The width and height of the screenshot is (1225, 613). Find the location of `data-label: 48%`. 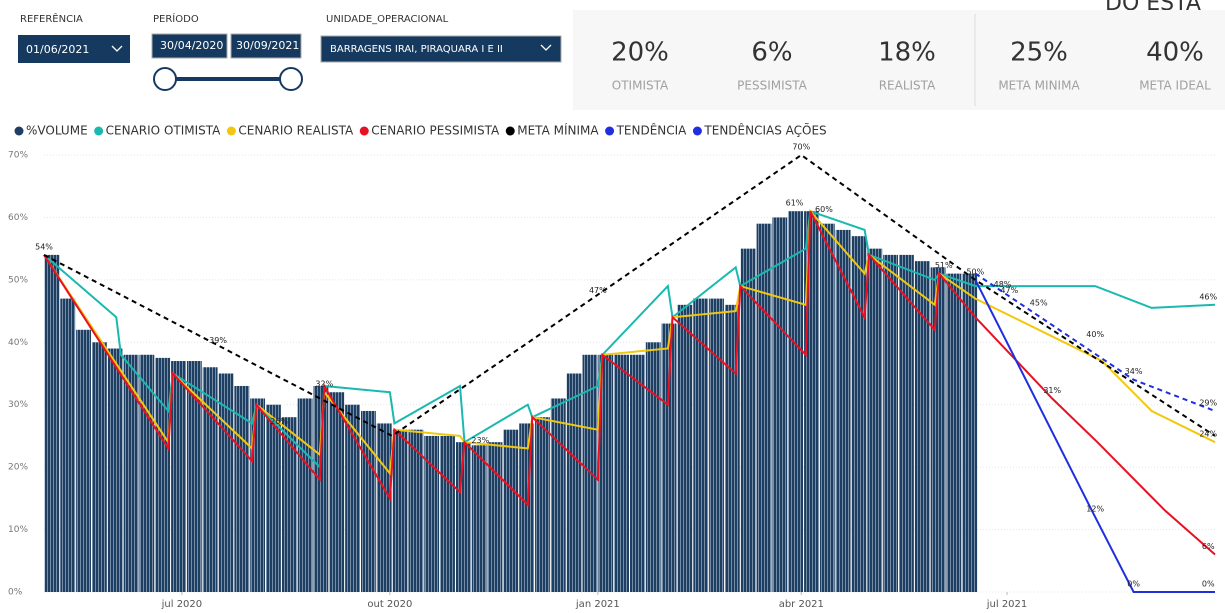

data-label: 48% is located at coordinates (1003, 284).